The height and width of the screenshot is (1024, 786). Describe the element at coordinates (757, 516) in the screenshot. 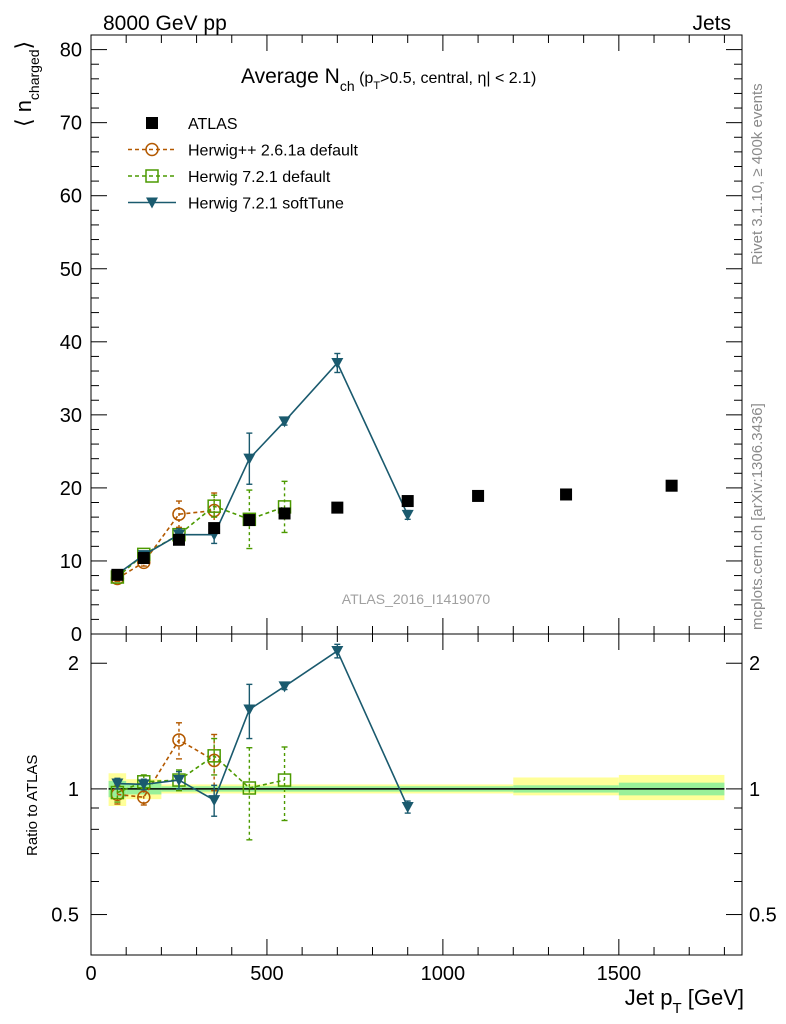

I see `side-mcplots-text: mcplots.cern.ch [arXiv:1306.3436]` at that location.